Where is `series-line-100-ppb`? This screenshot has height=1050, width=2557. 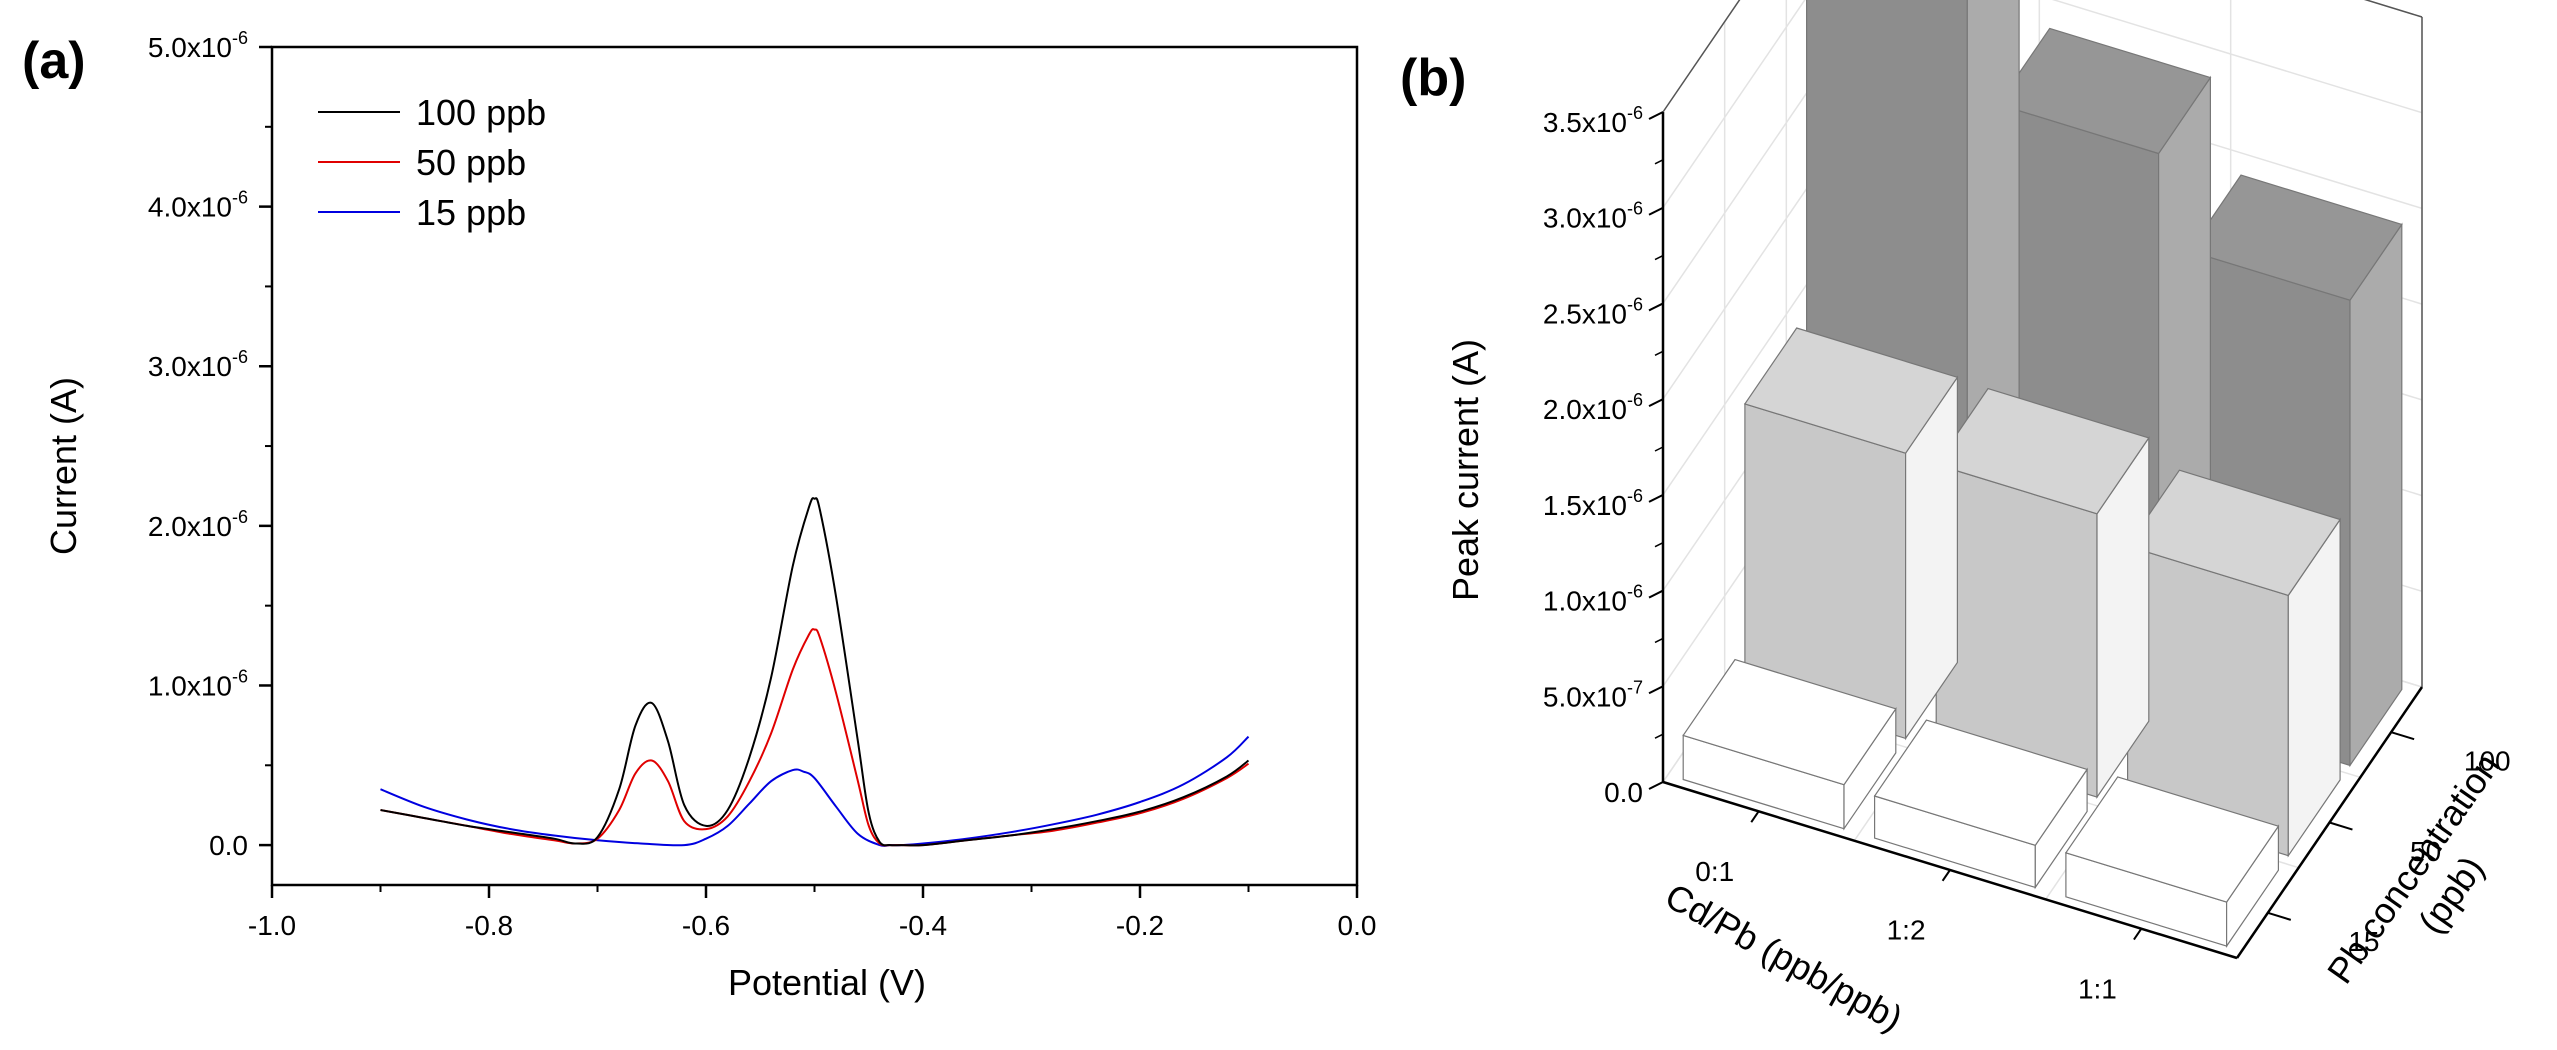 series-line-100-ppb is located at coordinates (815, 672).